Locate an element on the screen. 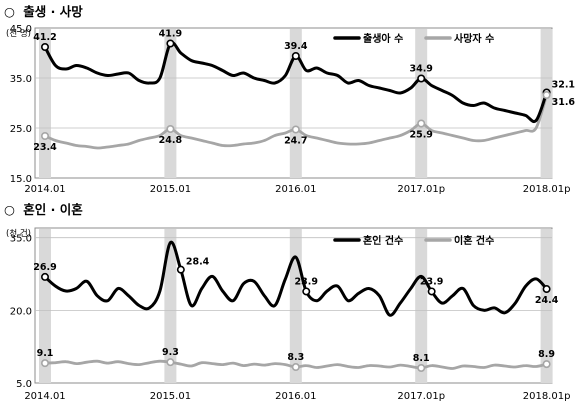  data-label: 31.6 is located at coordinates (564, 102).